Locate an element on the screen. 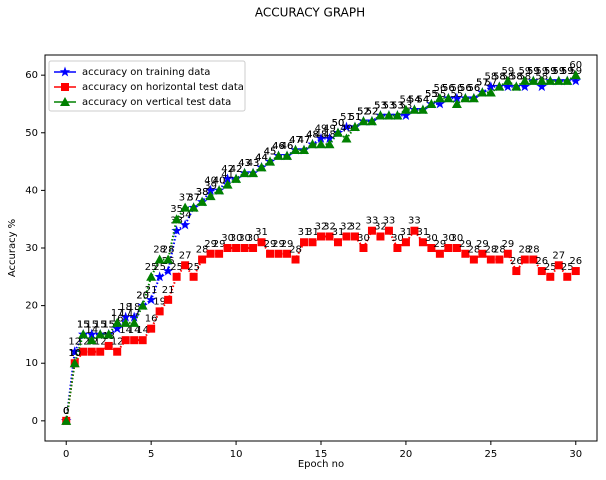 This screenshot has height=480, width=606. value-label: 16 is located at coordinates (151, 319).